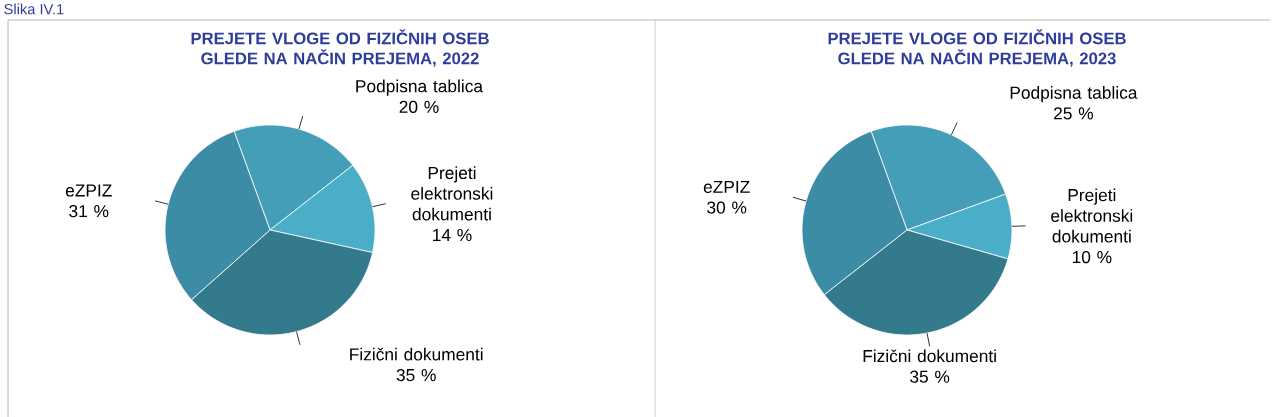 This screenshot has width=1277, height=417. Describe the element at coordinates (727, 207) in the screenshot. I see `data-label: 30 %` at that location.